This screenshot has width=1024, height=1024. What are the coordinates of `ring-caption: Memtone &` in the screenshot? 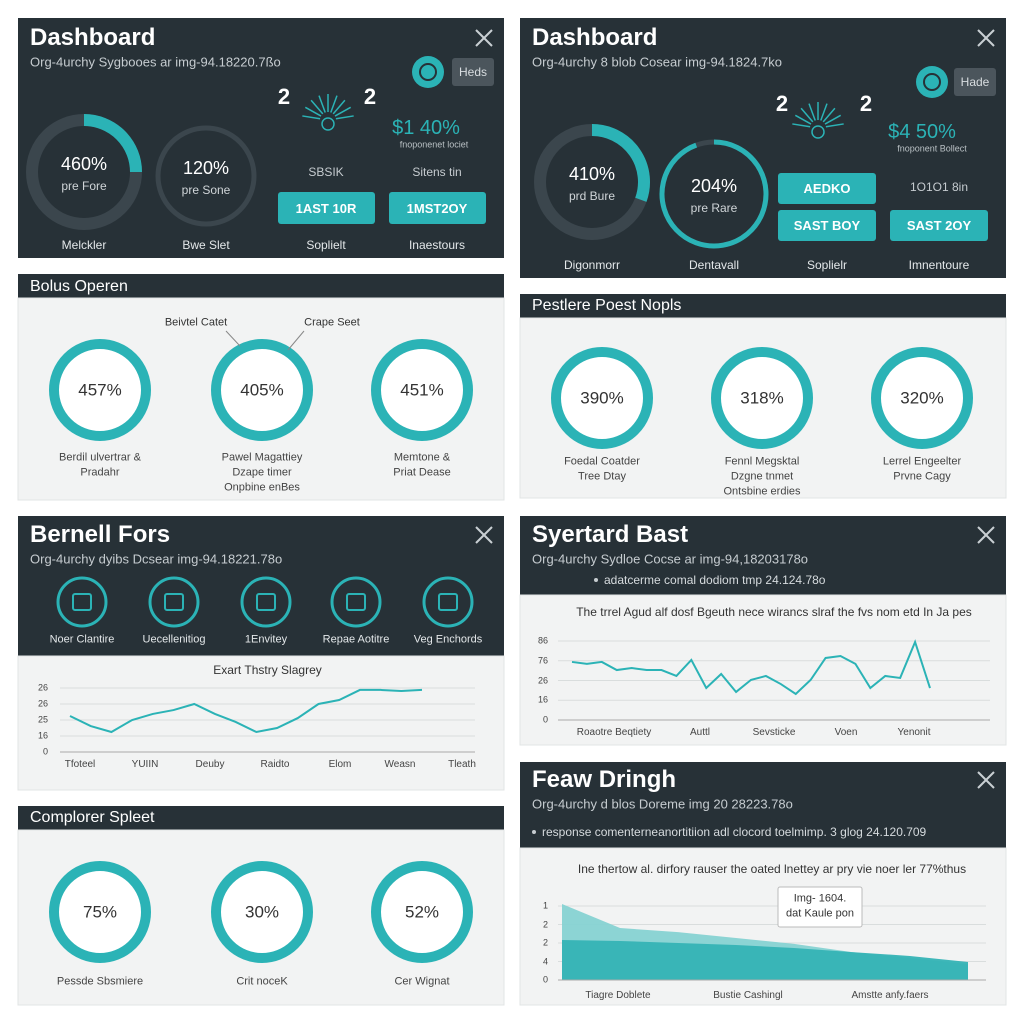 It's located at (422, 457).